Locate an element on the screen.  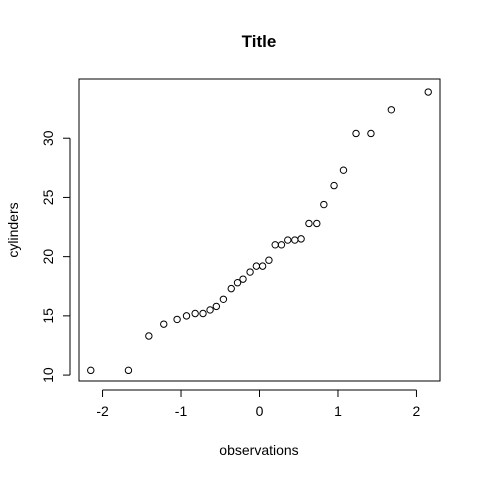
x-axis-label: observations is located at coordinates (258, 450).